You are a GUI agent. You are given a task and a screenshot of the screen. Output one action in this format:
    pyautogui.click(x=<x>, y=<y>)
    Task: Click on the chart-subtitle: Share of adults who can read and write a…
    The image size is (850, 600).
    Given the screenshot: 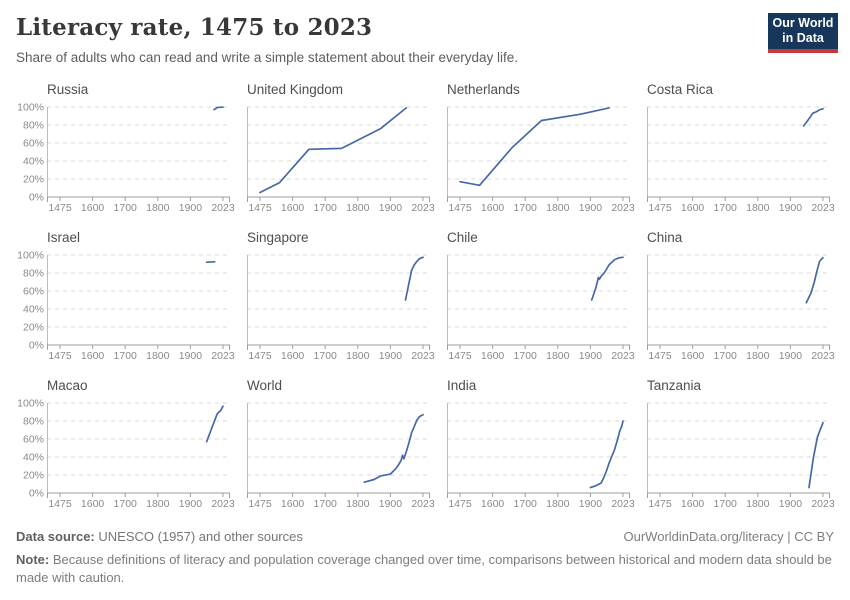 What is the action you would take?
    pyautogui.click(x=267, y=57)
    